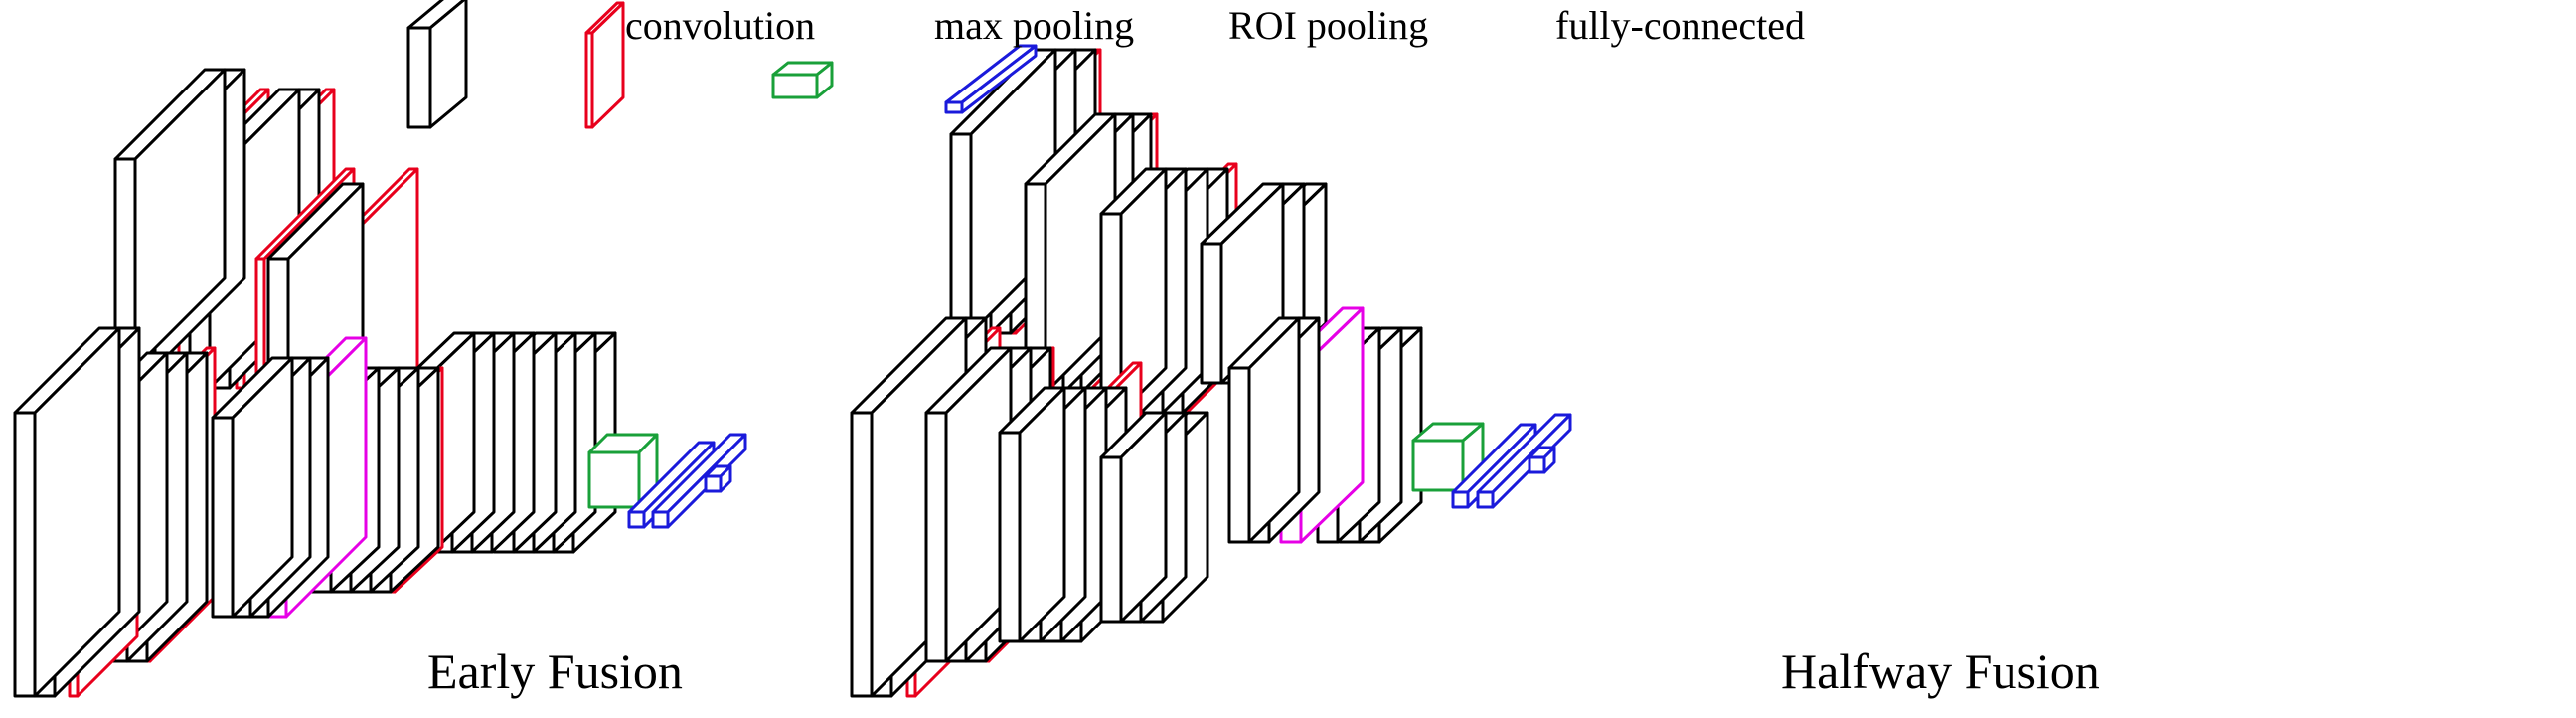 The width and height of the screenshot is (2576, 718). Describe the element at coordinates (1328, 25) in the screenshot. I see `legend-label-roi-pooling: ROI pooling` at that location.